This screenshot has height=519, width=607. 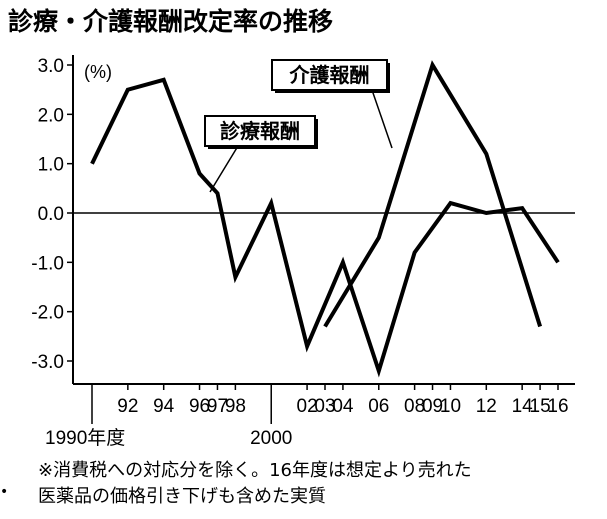 What do you see at coordinates (199, 406) in the screenshot?
I see `x-tick-label: 96` at bounding box center [199, 406].